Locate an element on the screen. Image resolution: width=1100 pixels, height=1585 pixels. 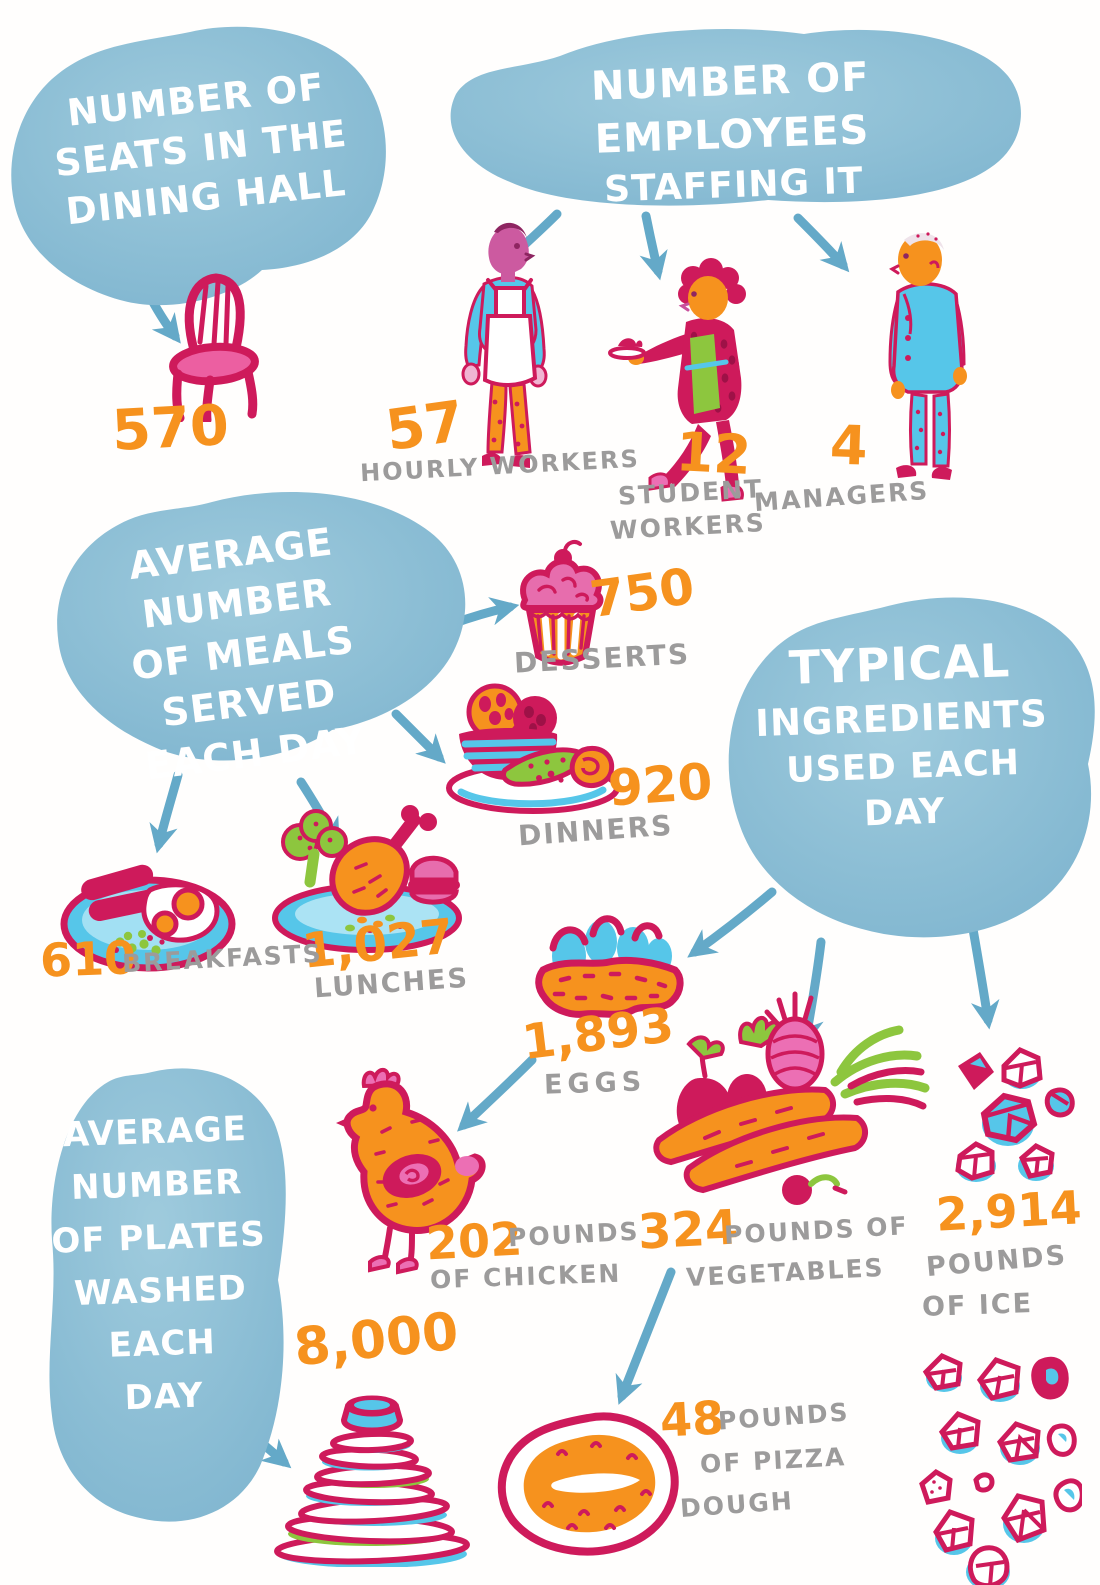
ingredients-title-line: Typical is located at coordinates (899, 664).